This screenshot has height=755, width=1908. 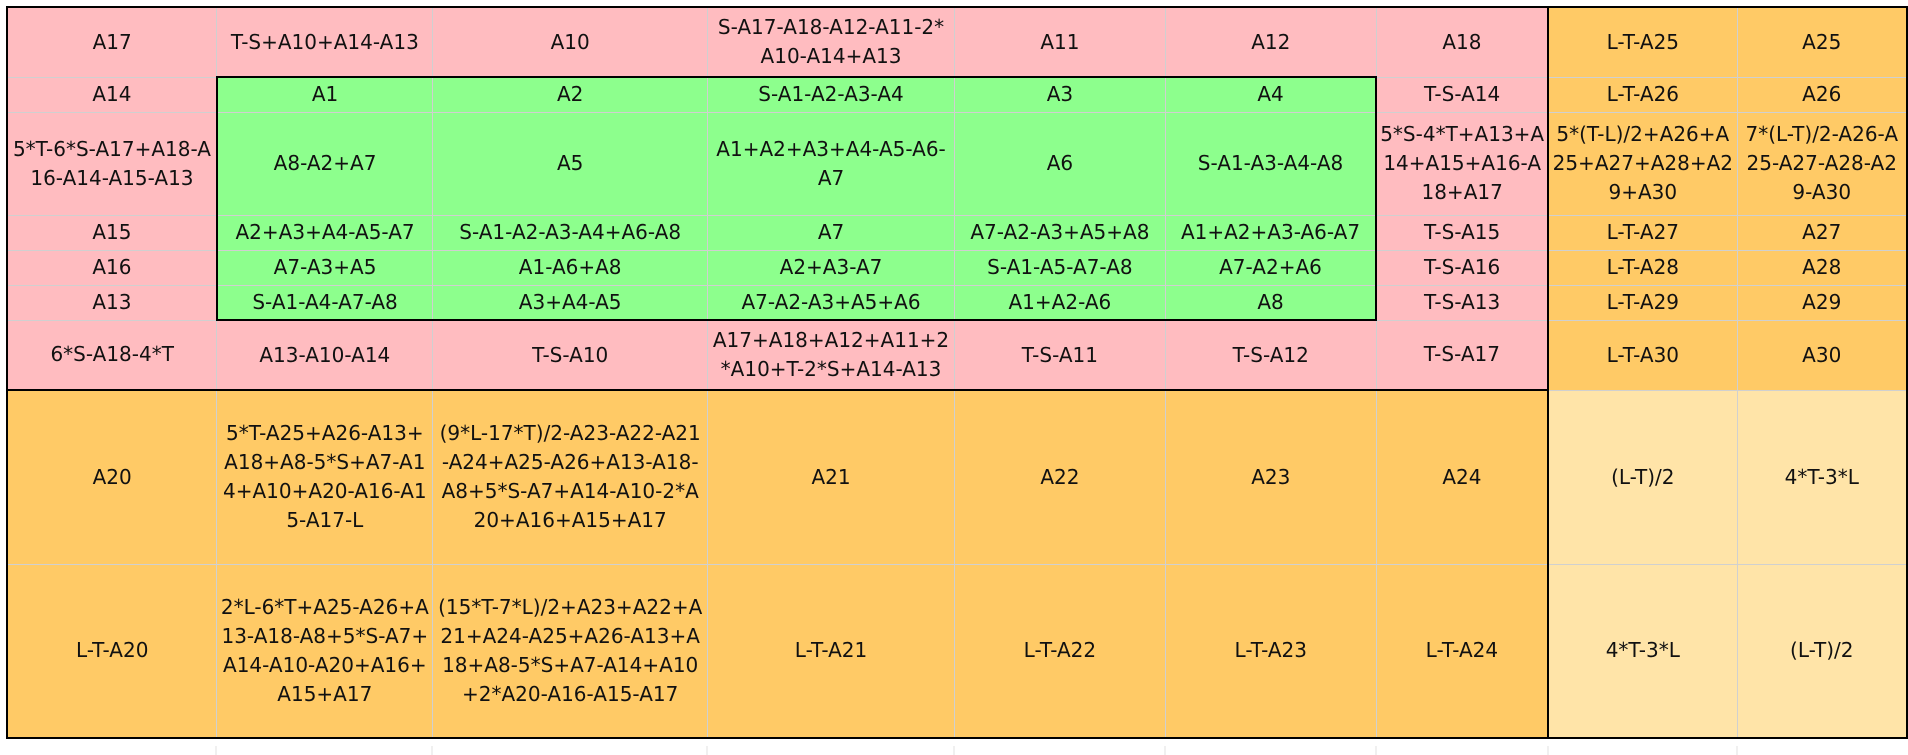 I want to click on grid-cell: A2+A3-A7, so click(x=831, y=267).